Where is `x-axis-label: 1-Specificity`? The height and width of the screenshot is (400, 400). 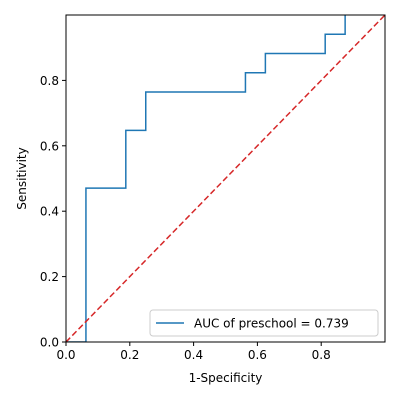
x-axis-label: 1-Specificity is located at coordinates (226, 378).